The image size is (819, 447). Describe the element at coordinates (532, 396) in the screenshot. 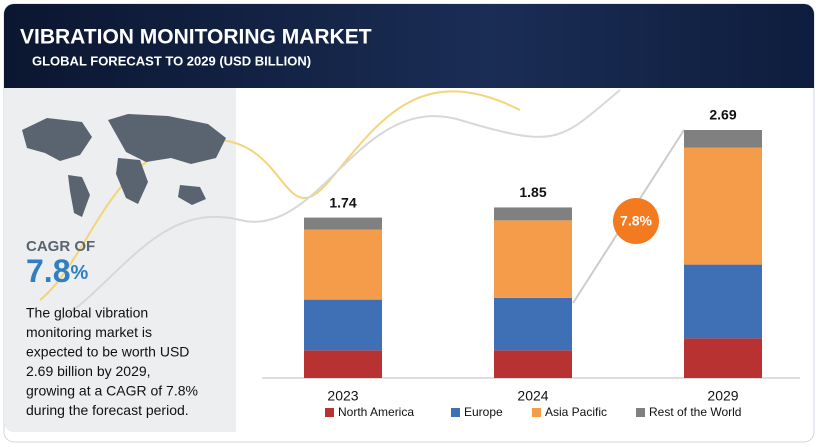

I see `x-tick-label: 2024` at that location.